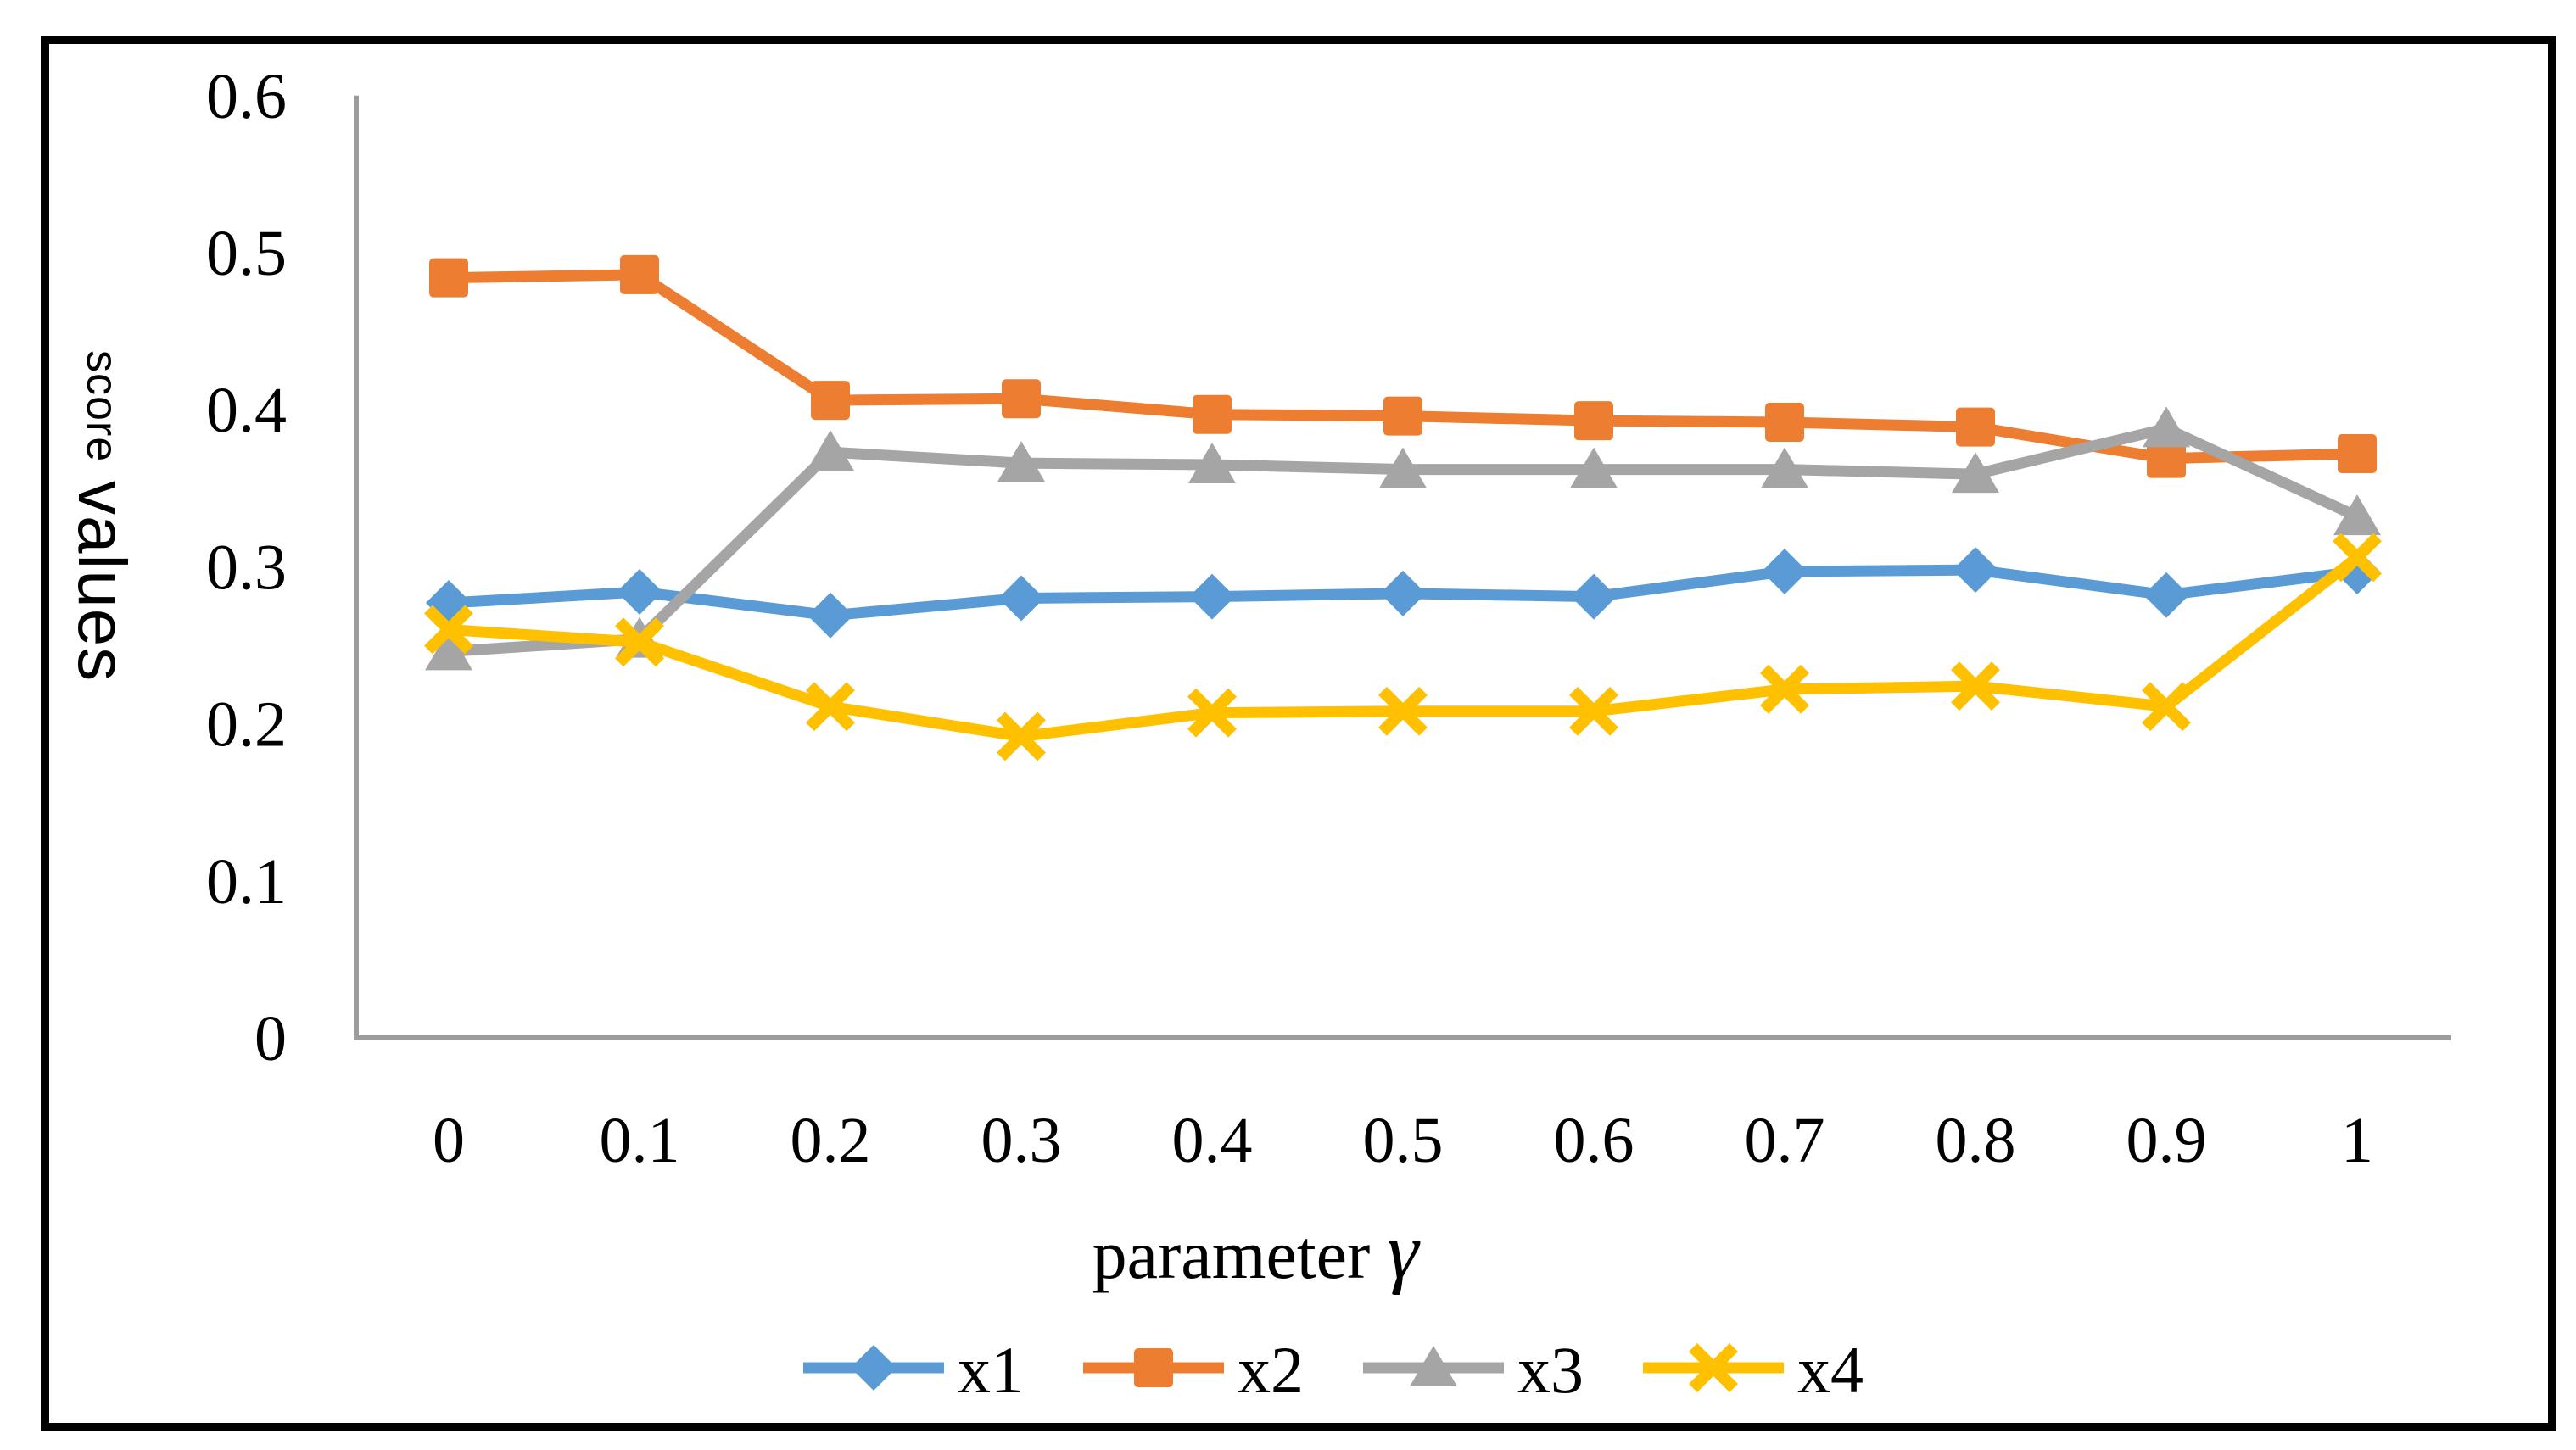  I want to click on y-axis-title-large: values, so click(102, 581).